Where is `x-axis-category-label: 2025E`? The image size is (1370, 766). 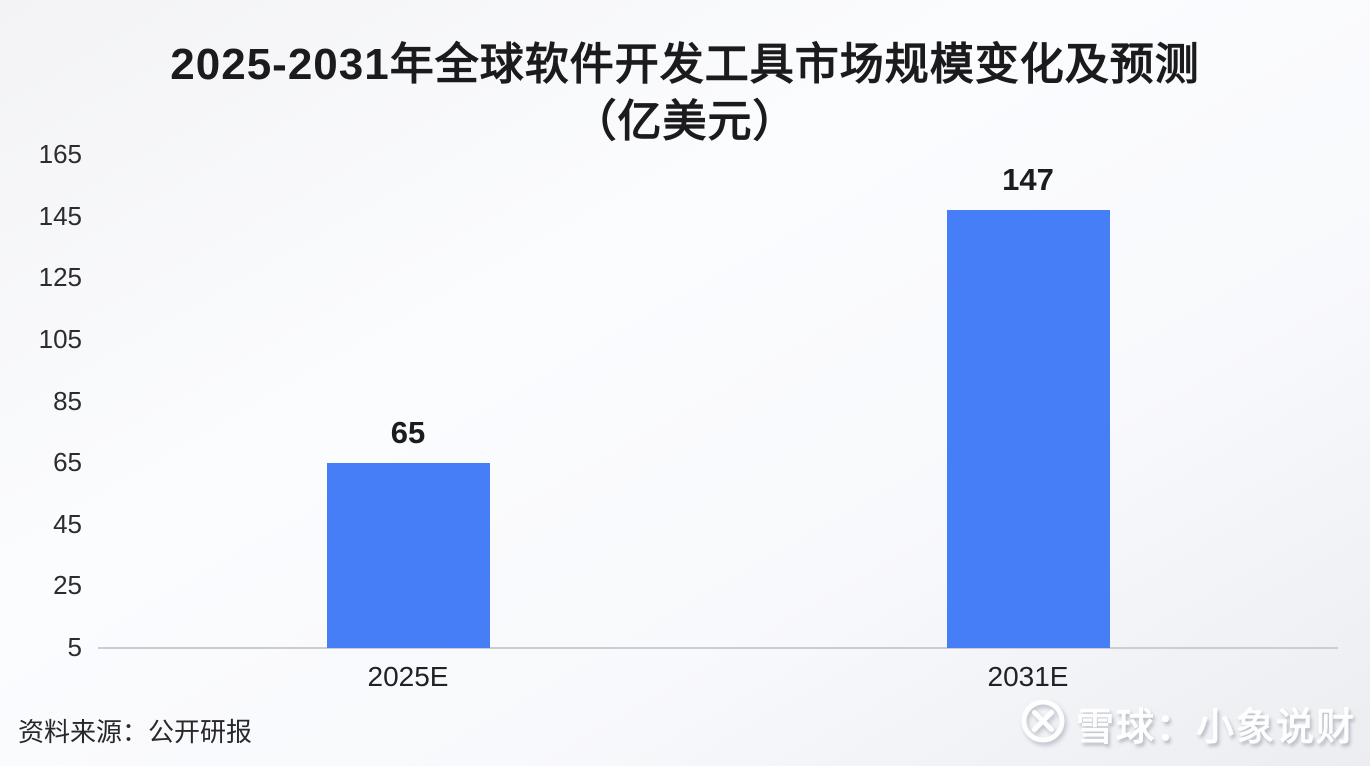 x-axis-category-label: 2025E is located at coordinates (408, 676).